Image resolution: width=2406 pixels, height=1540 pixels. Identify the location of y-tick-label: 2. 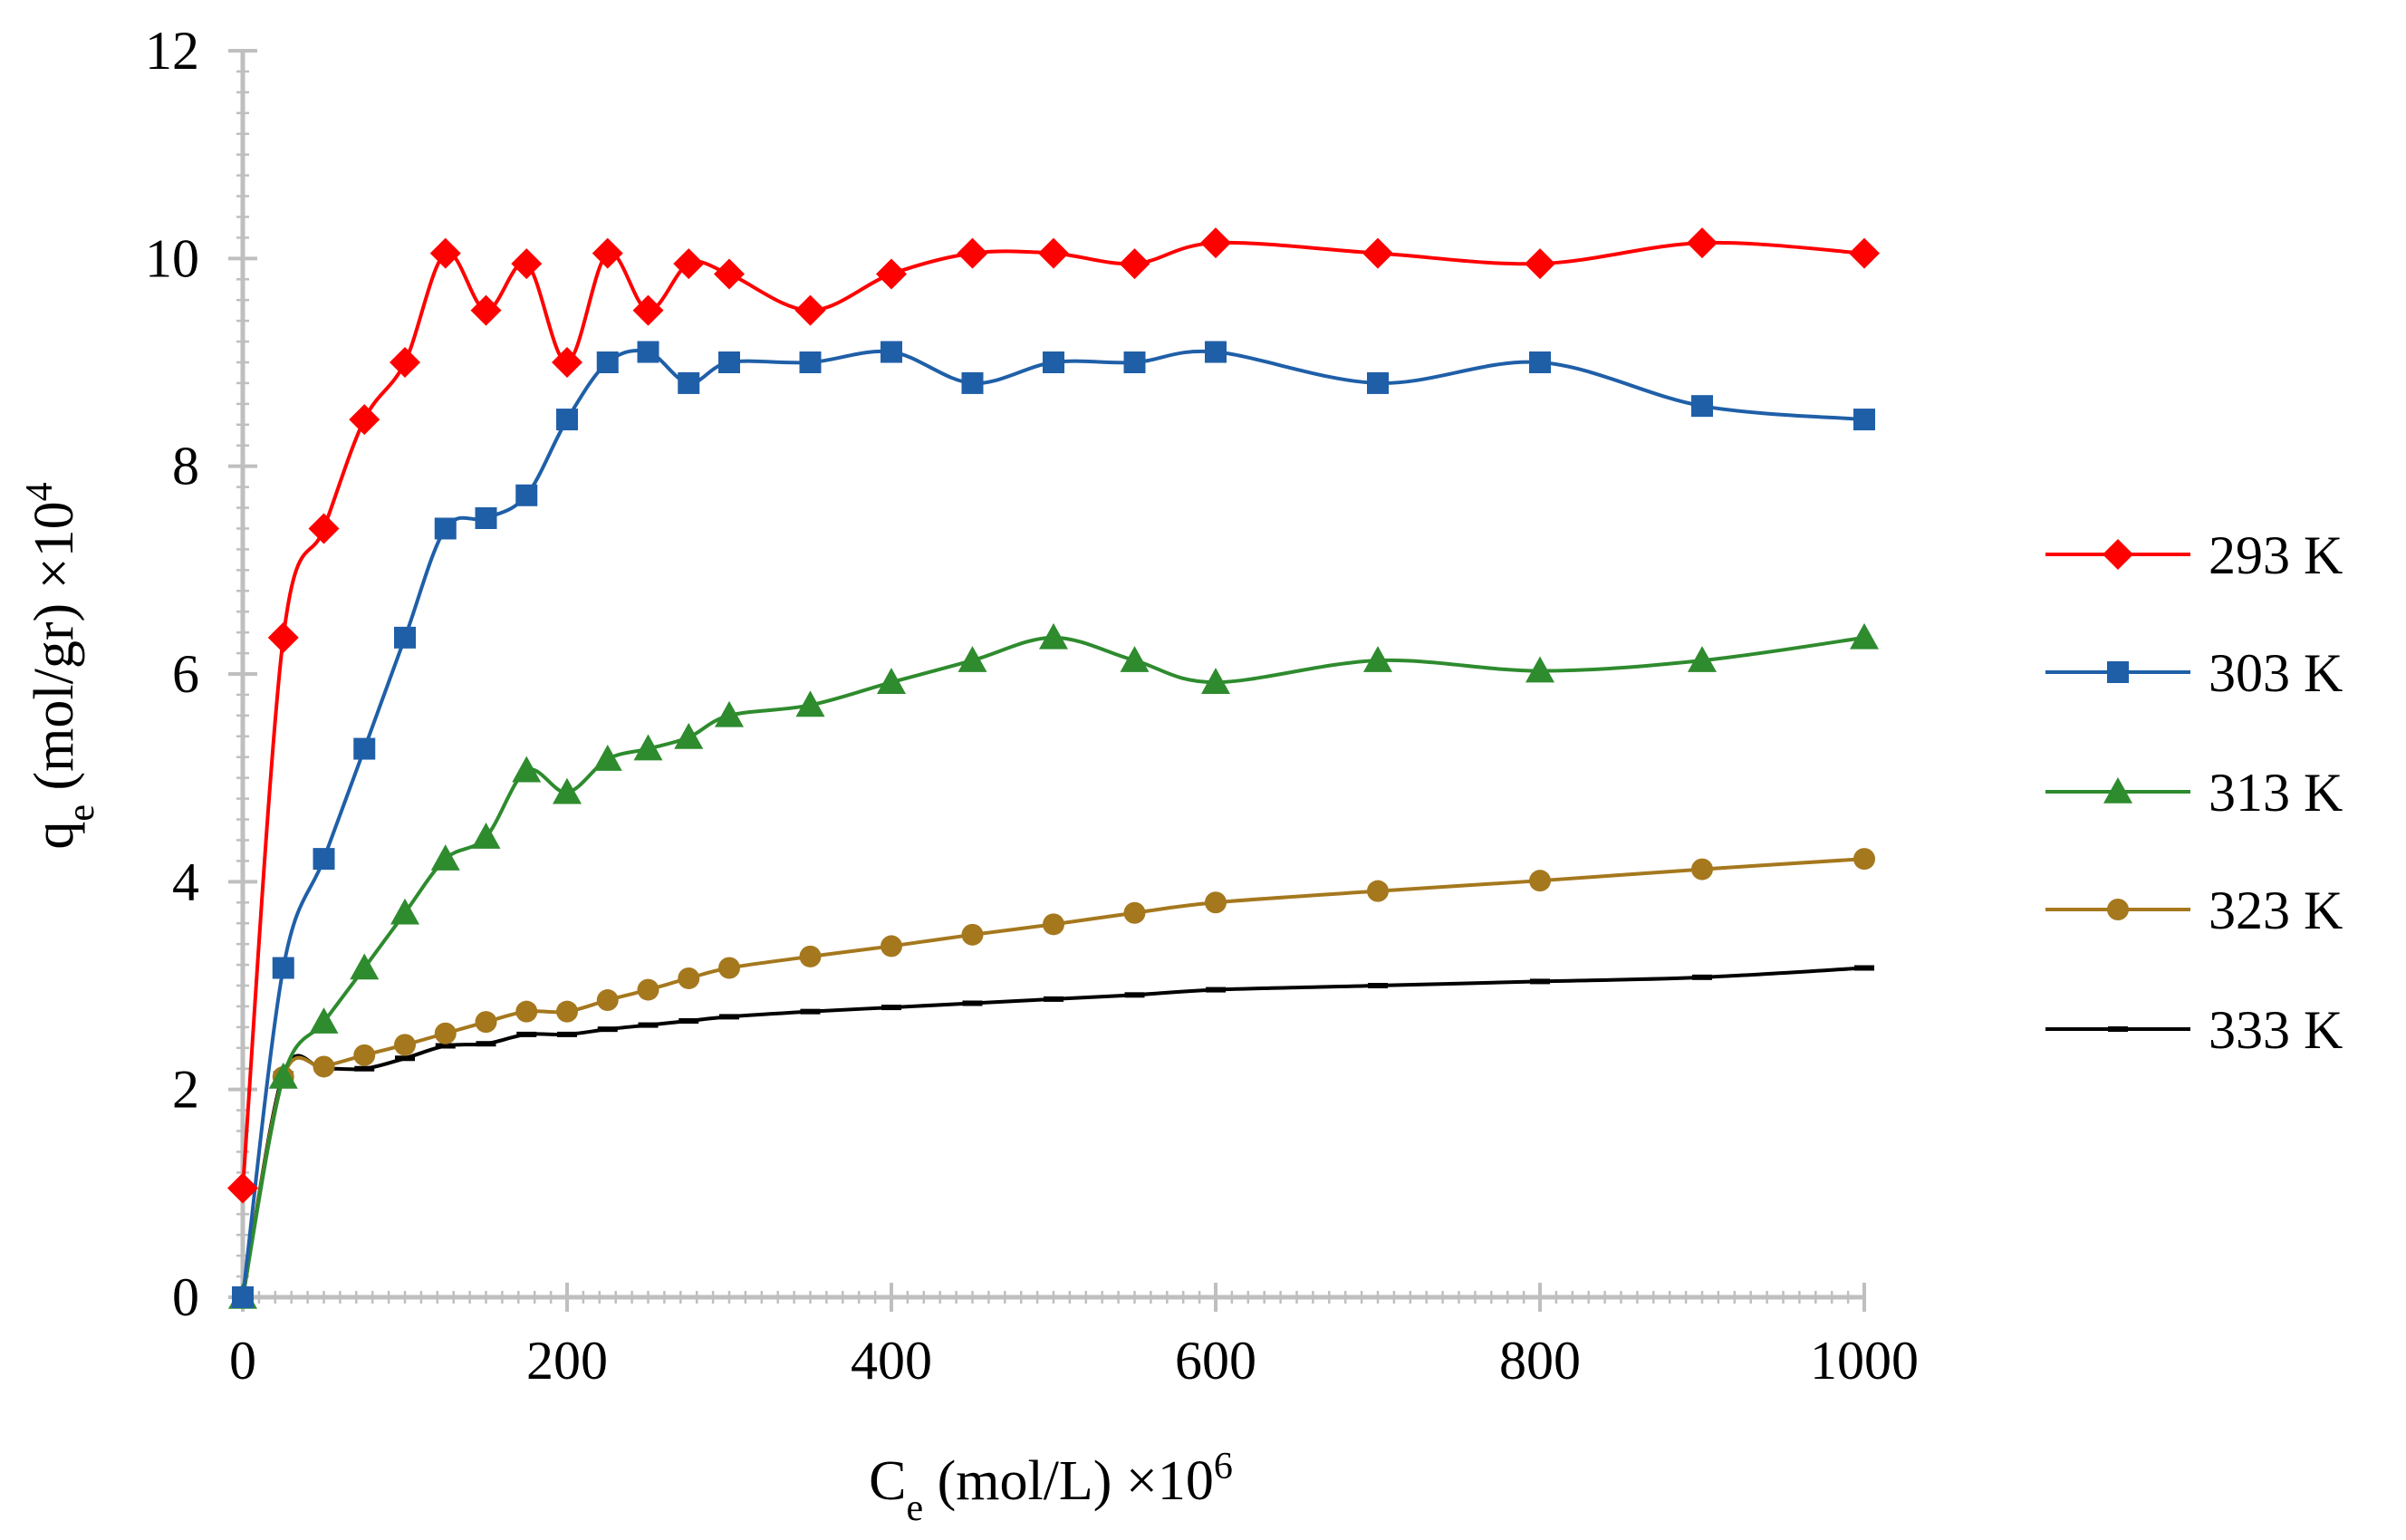
(185, 1090).